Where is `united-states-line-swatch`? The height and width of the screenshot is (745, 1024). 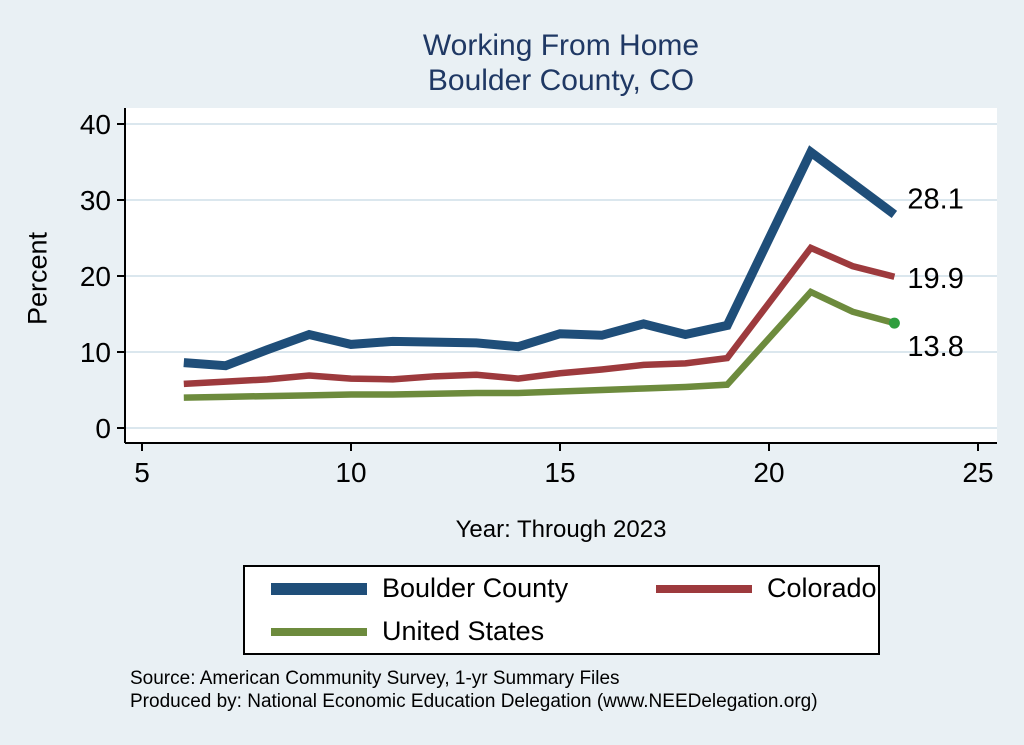
united-states-line-swatch is located at coordinates (319, 631).